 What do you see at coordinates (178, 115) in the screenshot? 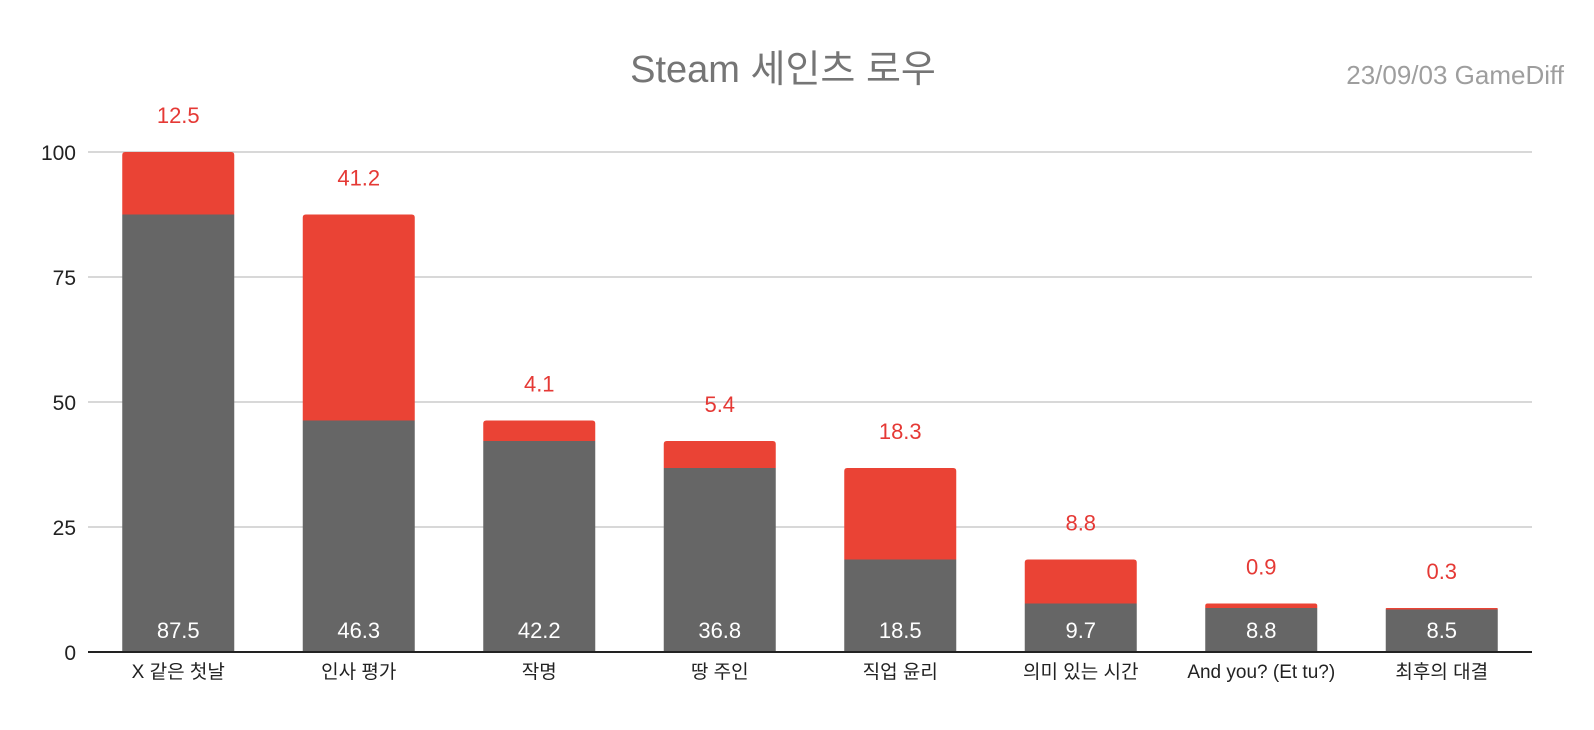
I see `data-label-top: 12.5` at bounding box center [178, 115].